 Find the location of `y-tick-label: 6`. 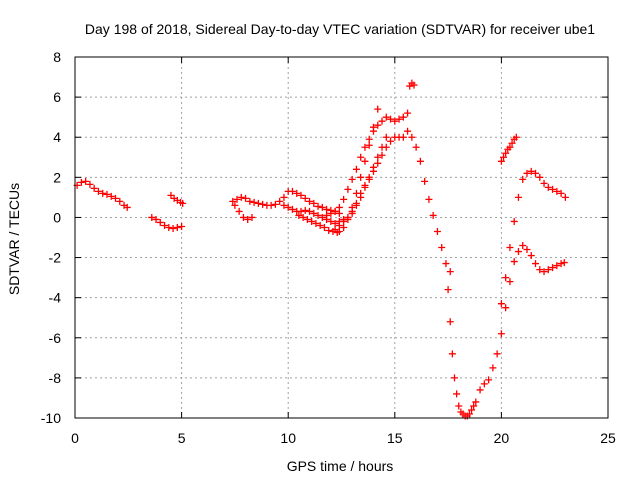

y-tick-label: 6 is located at coordinates (57, 97).